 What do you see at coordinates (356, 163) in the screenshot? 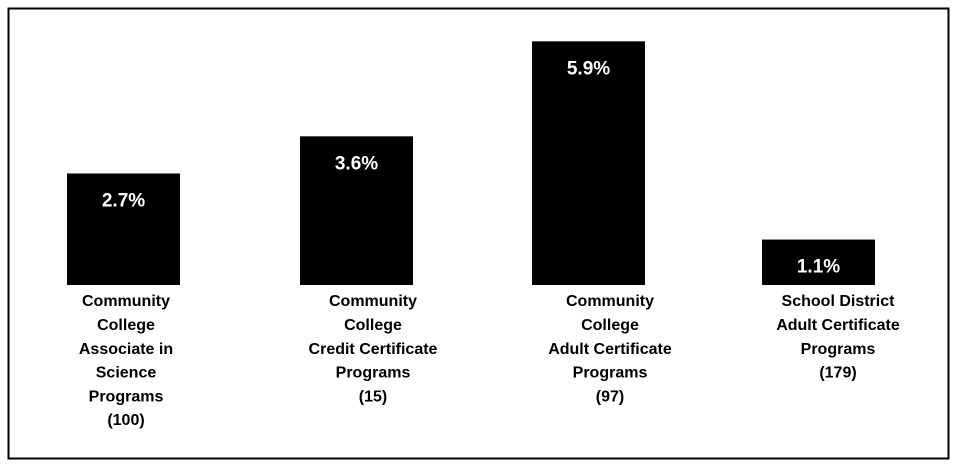
I see `data-label: 3.6%` at bounding box center [356, 163].